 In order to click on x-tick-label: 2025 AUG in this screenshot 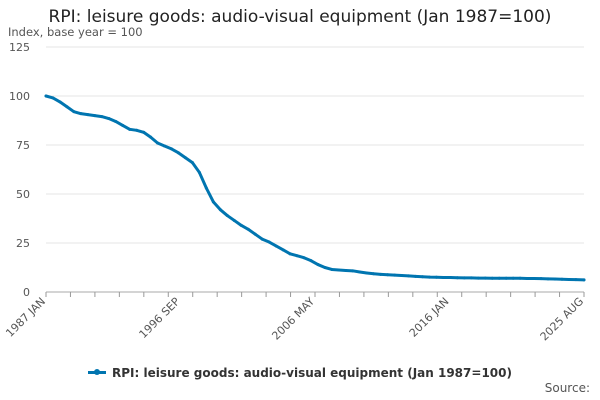, I will do `click(562, 319)`.